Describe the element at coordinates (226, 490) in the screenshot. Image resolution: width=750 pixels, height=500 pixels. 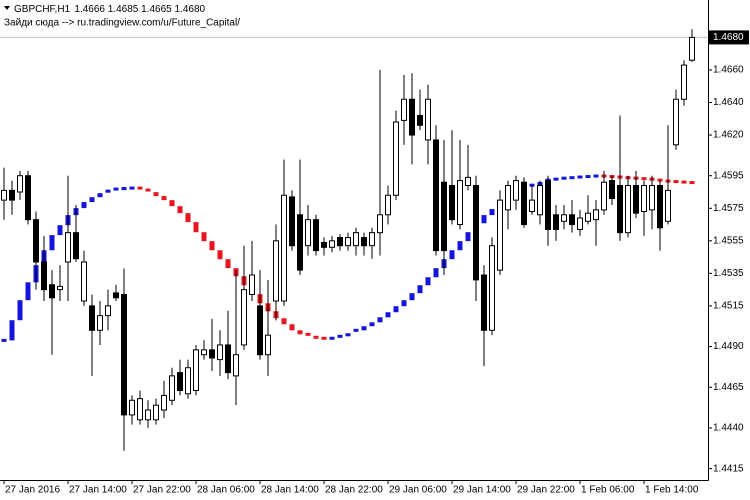
I see `x-tick-label: 28 Jan 06:00` at that location.